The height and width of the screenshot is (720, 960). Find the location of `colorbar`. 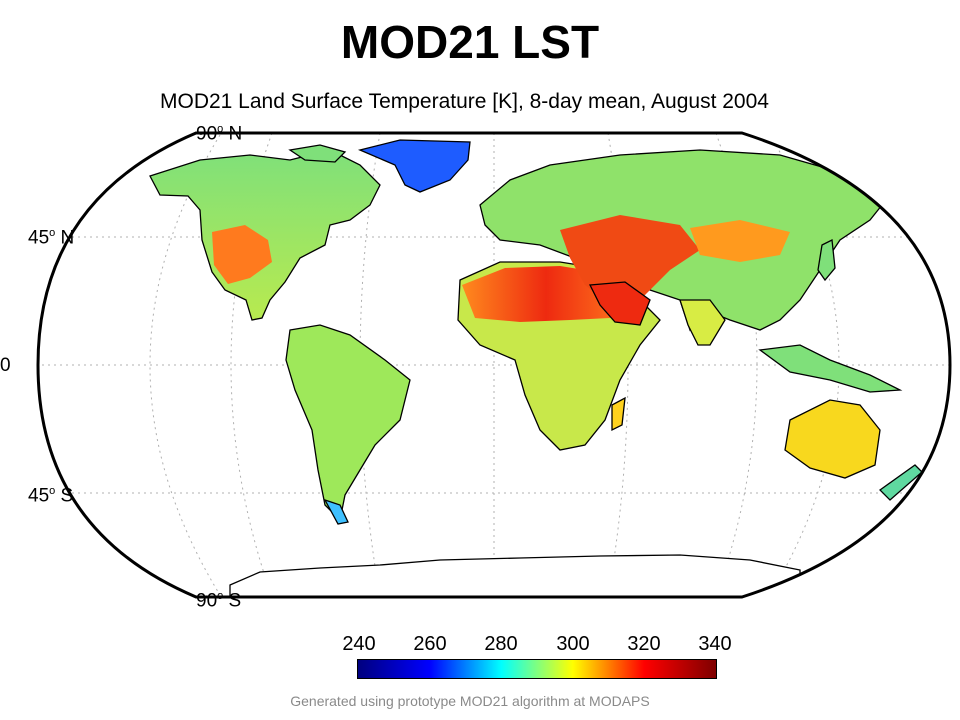

colorbar is located at coordinates (537, 669).